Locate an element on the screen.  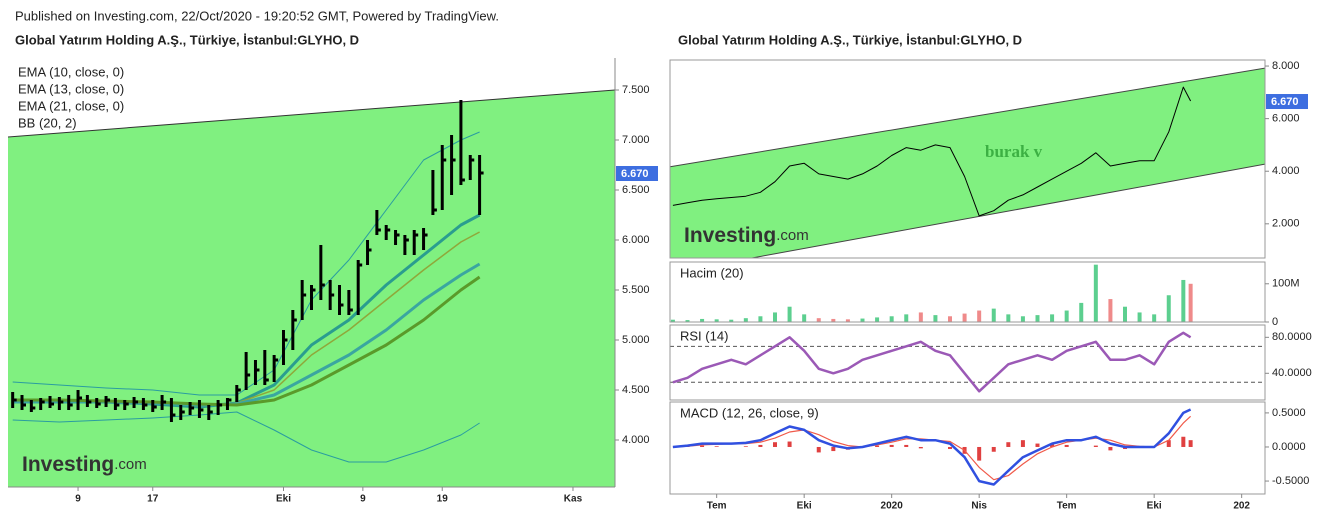
trendline is located at coordinates (311, 113).